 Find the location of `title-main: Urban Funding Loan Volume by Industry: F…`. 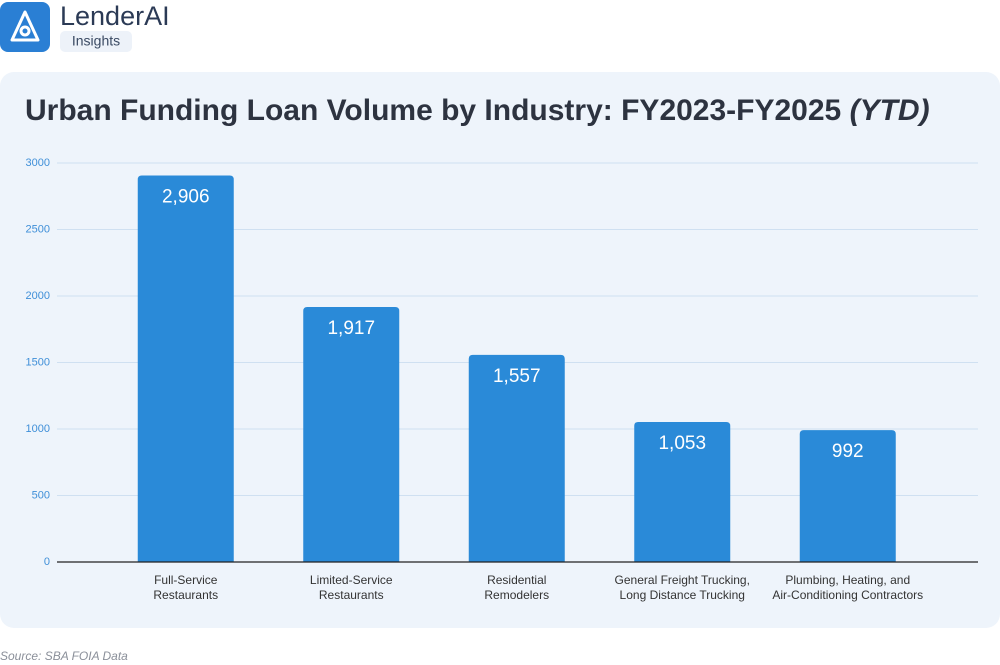

title-main: Urban Funding Loan Volume by Industry: F… is located at coordinates (433, 110).